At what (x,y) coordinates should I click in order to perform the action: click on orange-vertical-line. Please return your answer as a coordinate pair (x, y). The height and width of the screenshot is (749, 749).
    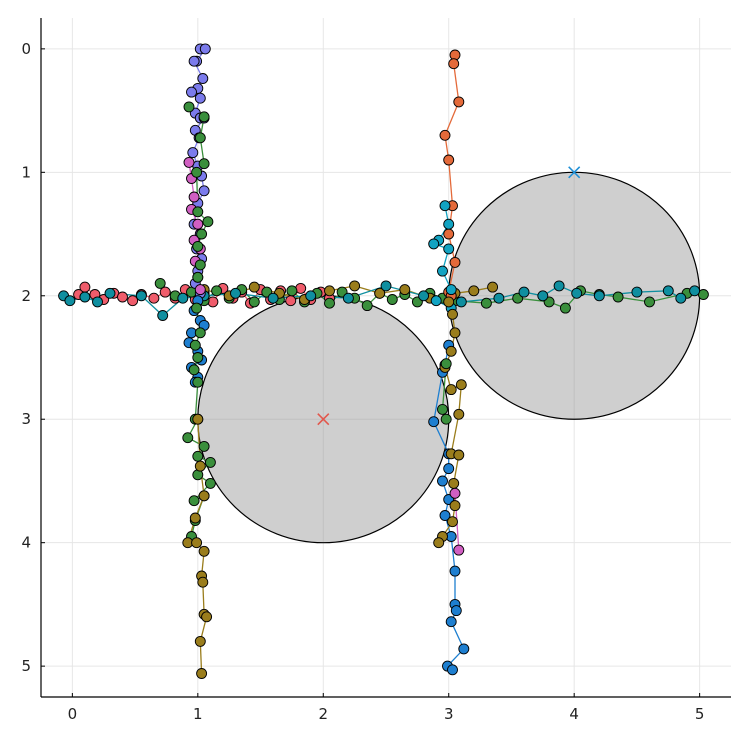
    Looking at the image, I should click on (452, 175).